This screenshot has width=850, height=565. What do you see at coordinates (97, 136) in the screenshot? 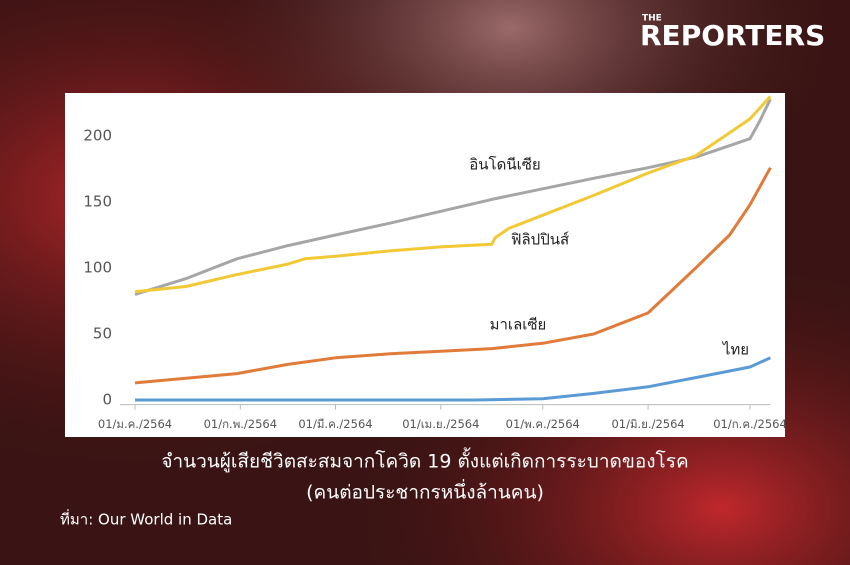
I see `y-tick-label: 200` at bounding box center [97, 136].